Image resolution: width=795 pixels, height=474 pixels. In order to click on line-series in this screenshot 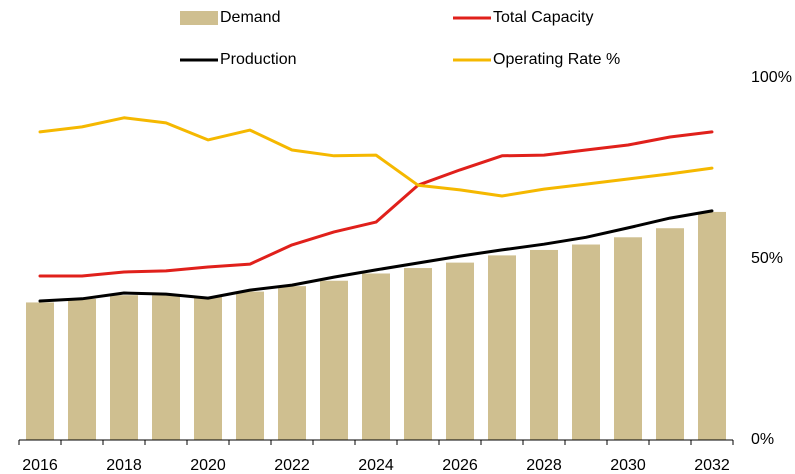, I will do `click(376, 157)`.